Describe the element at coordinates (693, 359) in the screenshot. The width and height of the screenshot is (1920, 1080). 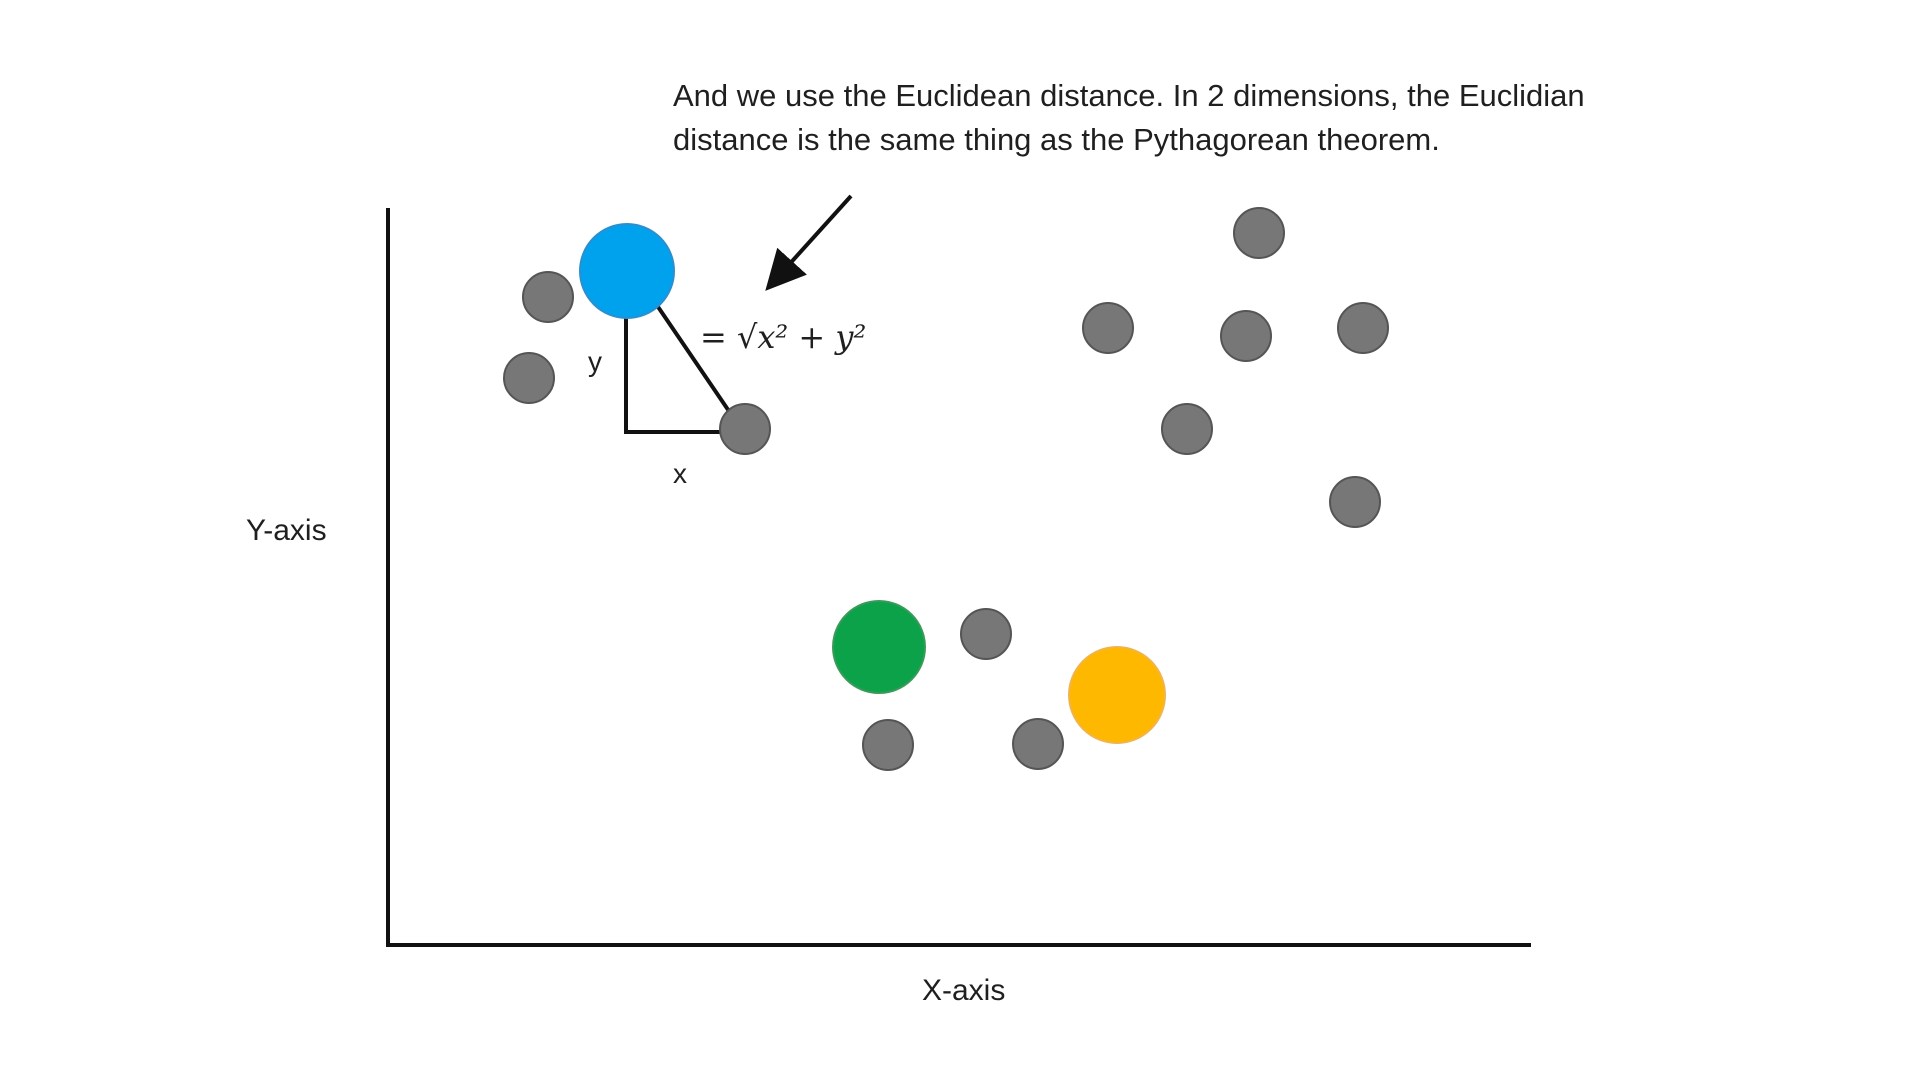
I see `hypotenuse-line` at that location.